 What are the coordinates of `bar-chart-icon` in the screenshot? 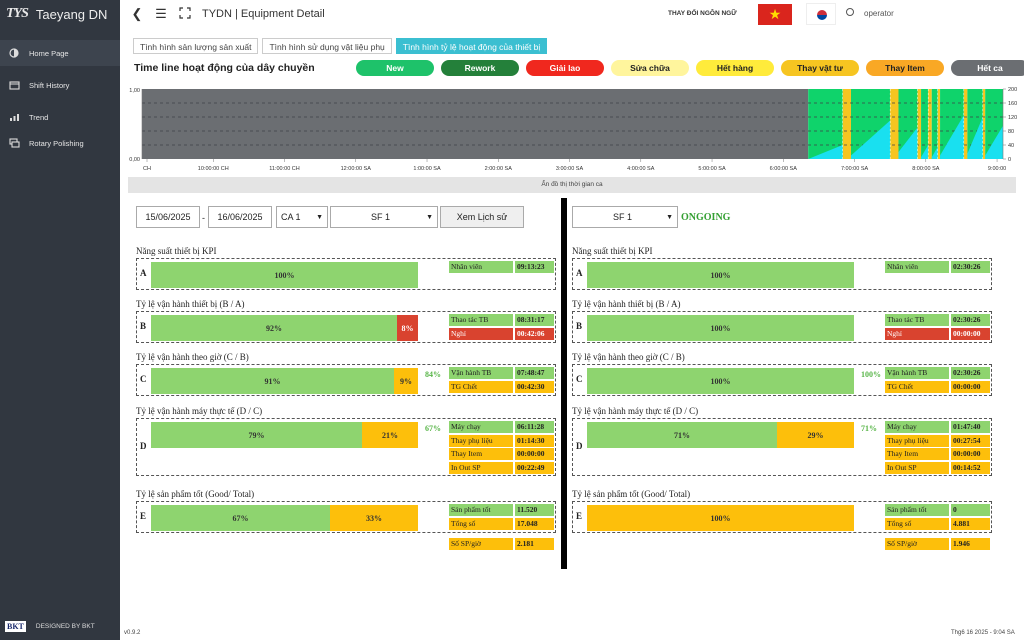 It's located at (14, 117).